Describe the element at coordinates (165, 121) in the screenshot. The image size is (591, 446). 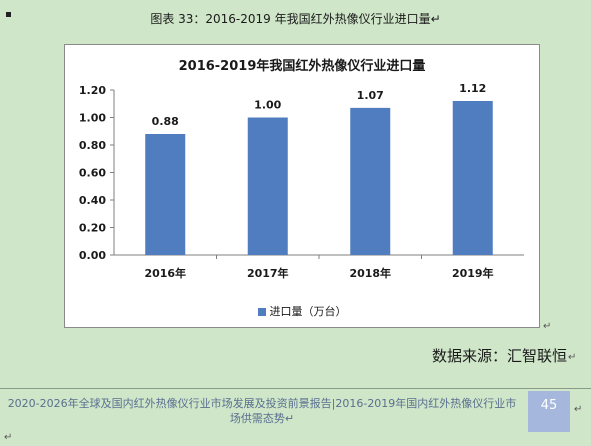
I see `data-label: 0.88` at that location.